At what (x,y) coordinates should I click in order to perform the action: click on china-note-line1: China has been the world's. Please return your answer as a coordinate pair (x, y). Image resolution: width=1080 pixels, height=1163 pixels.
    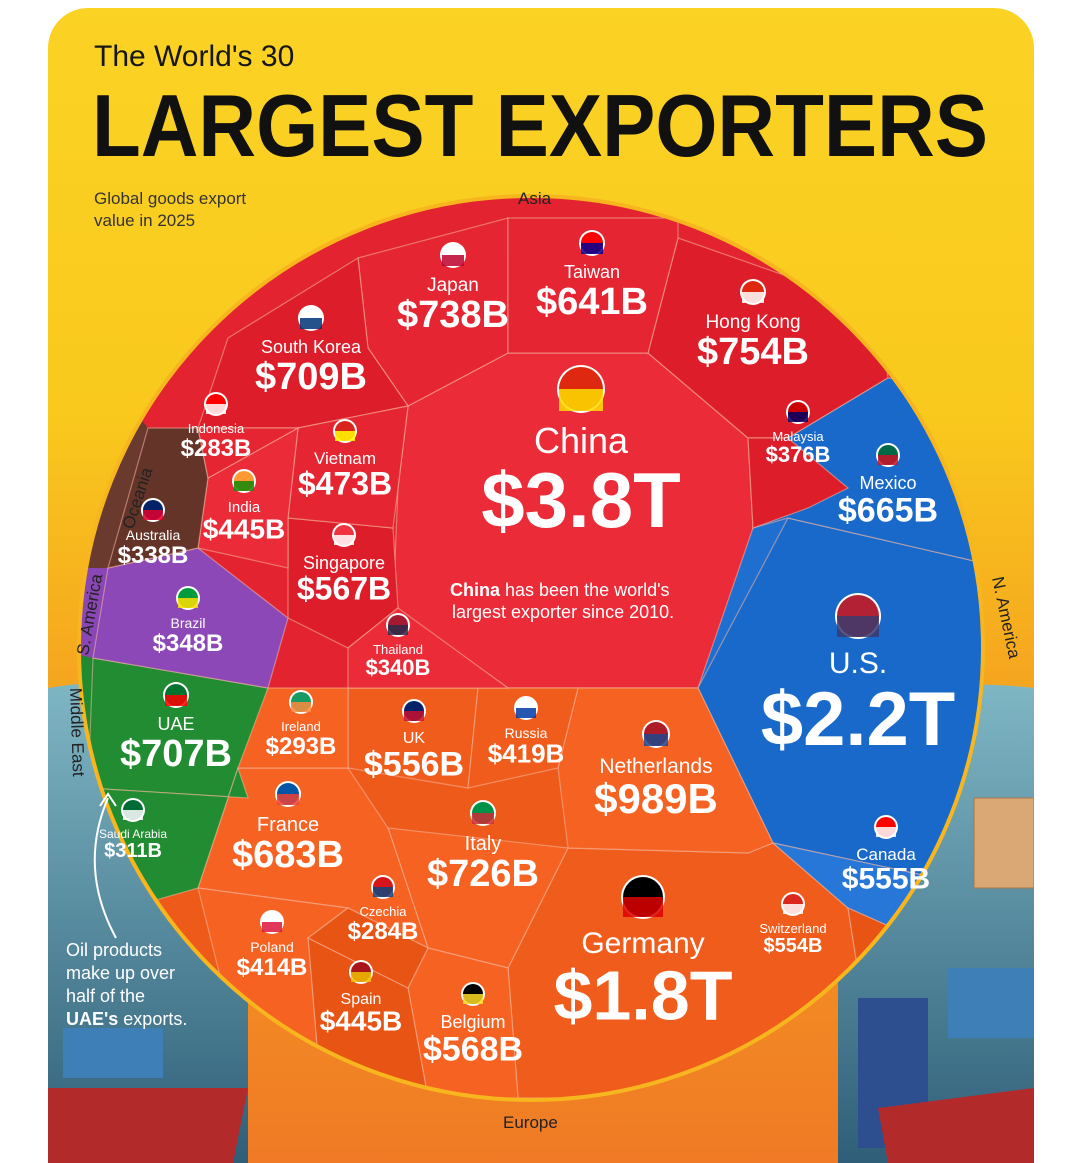
    Looking at the image, I should click on (560, 590).